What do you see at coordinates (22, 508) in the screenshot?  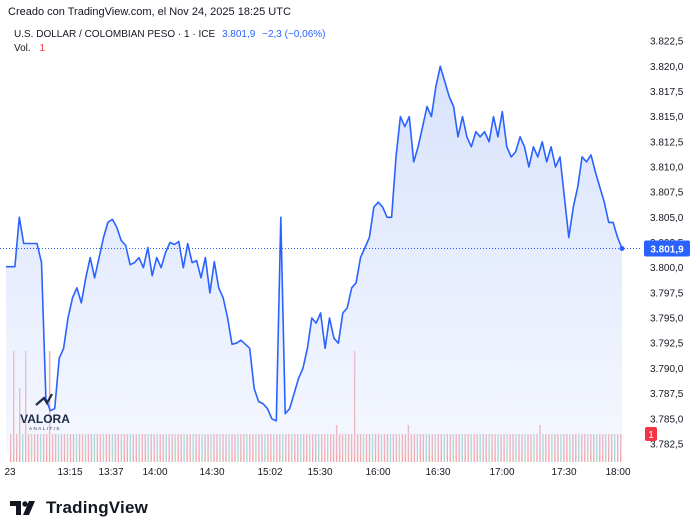 I see `tradingview-logo-icon` at bounding box center [22, 508].